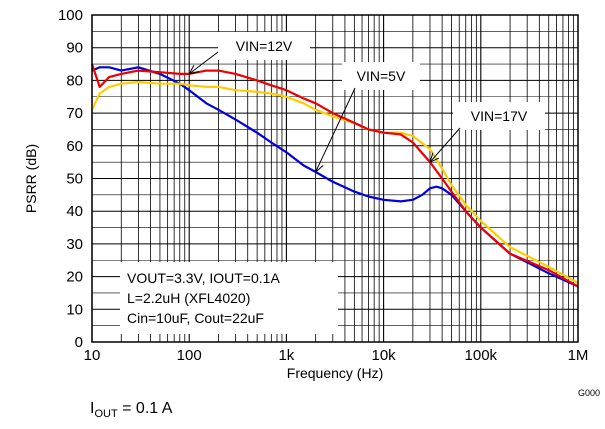 The image size is (605, 429). Describe the element at coordinates (74, 244) in the screenshot. I see `y-tick-label: 30` at that location.